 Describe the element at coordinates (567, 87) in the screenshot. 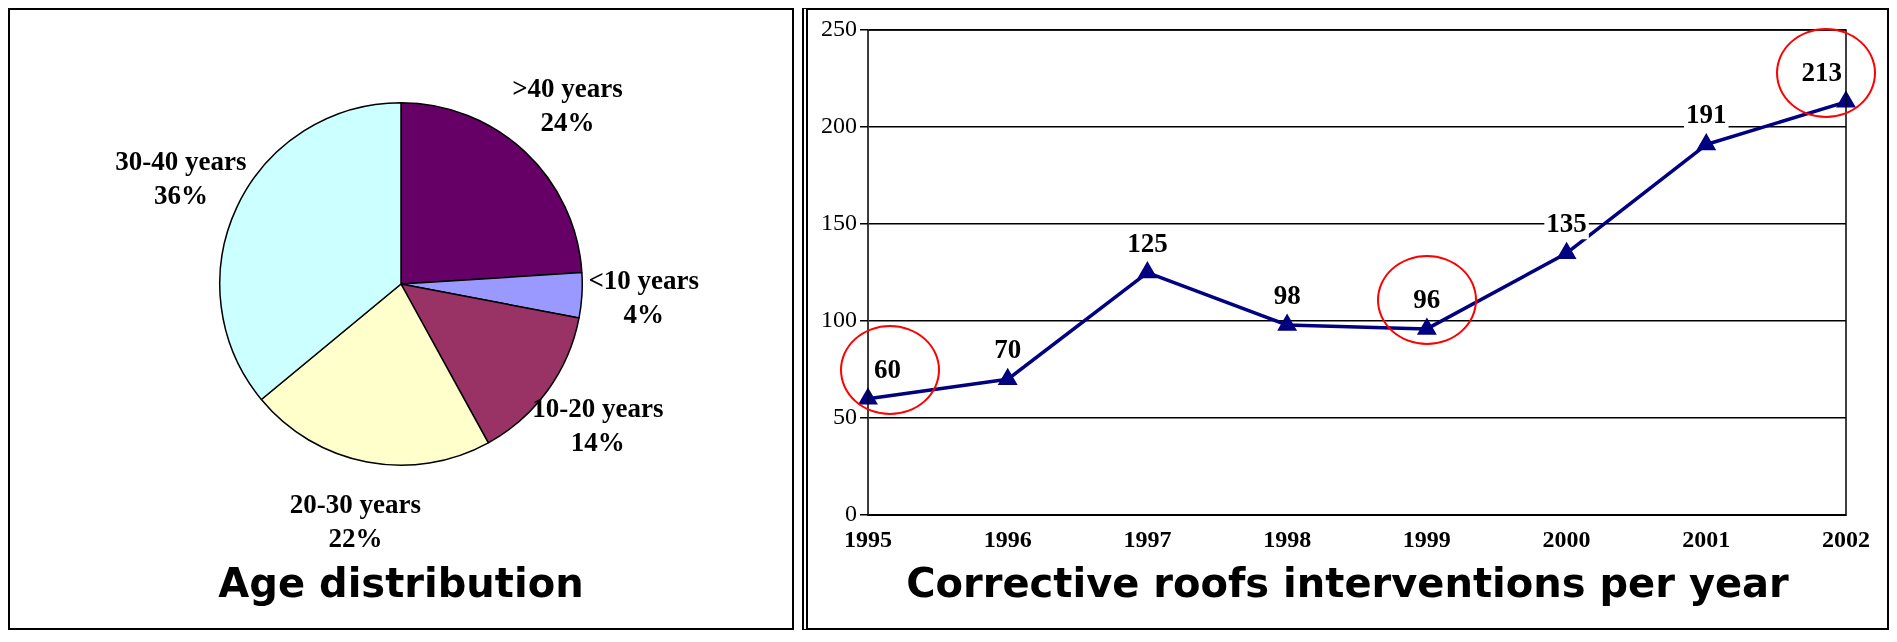

I see `slice-label: >40 years` at that location.